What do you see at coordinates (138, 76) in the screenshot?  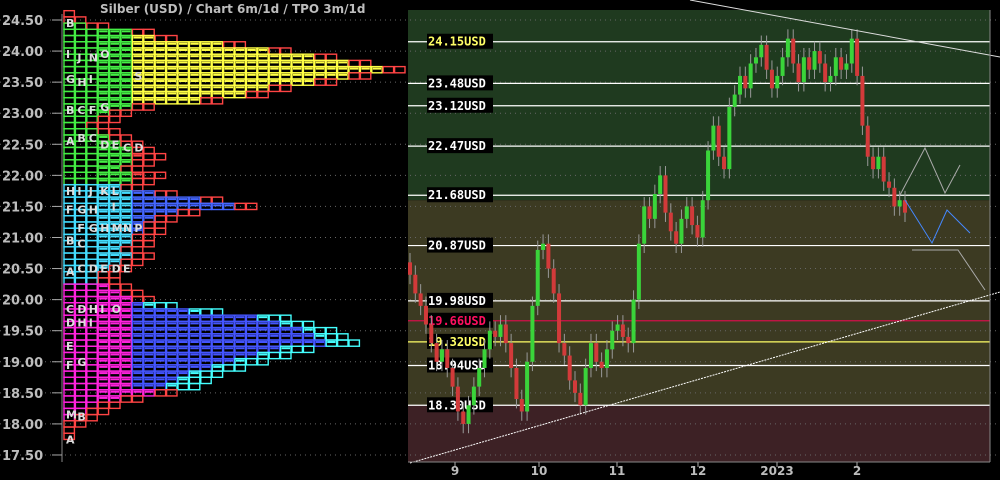 I see `tpo-letter: S` at bounding box center [138, 76].